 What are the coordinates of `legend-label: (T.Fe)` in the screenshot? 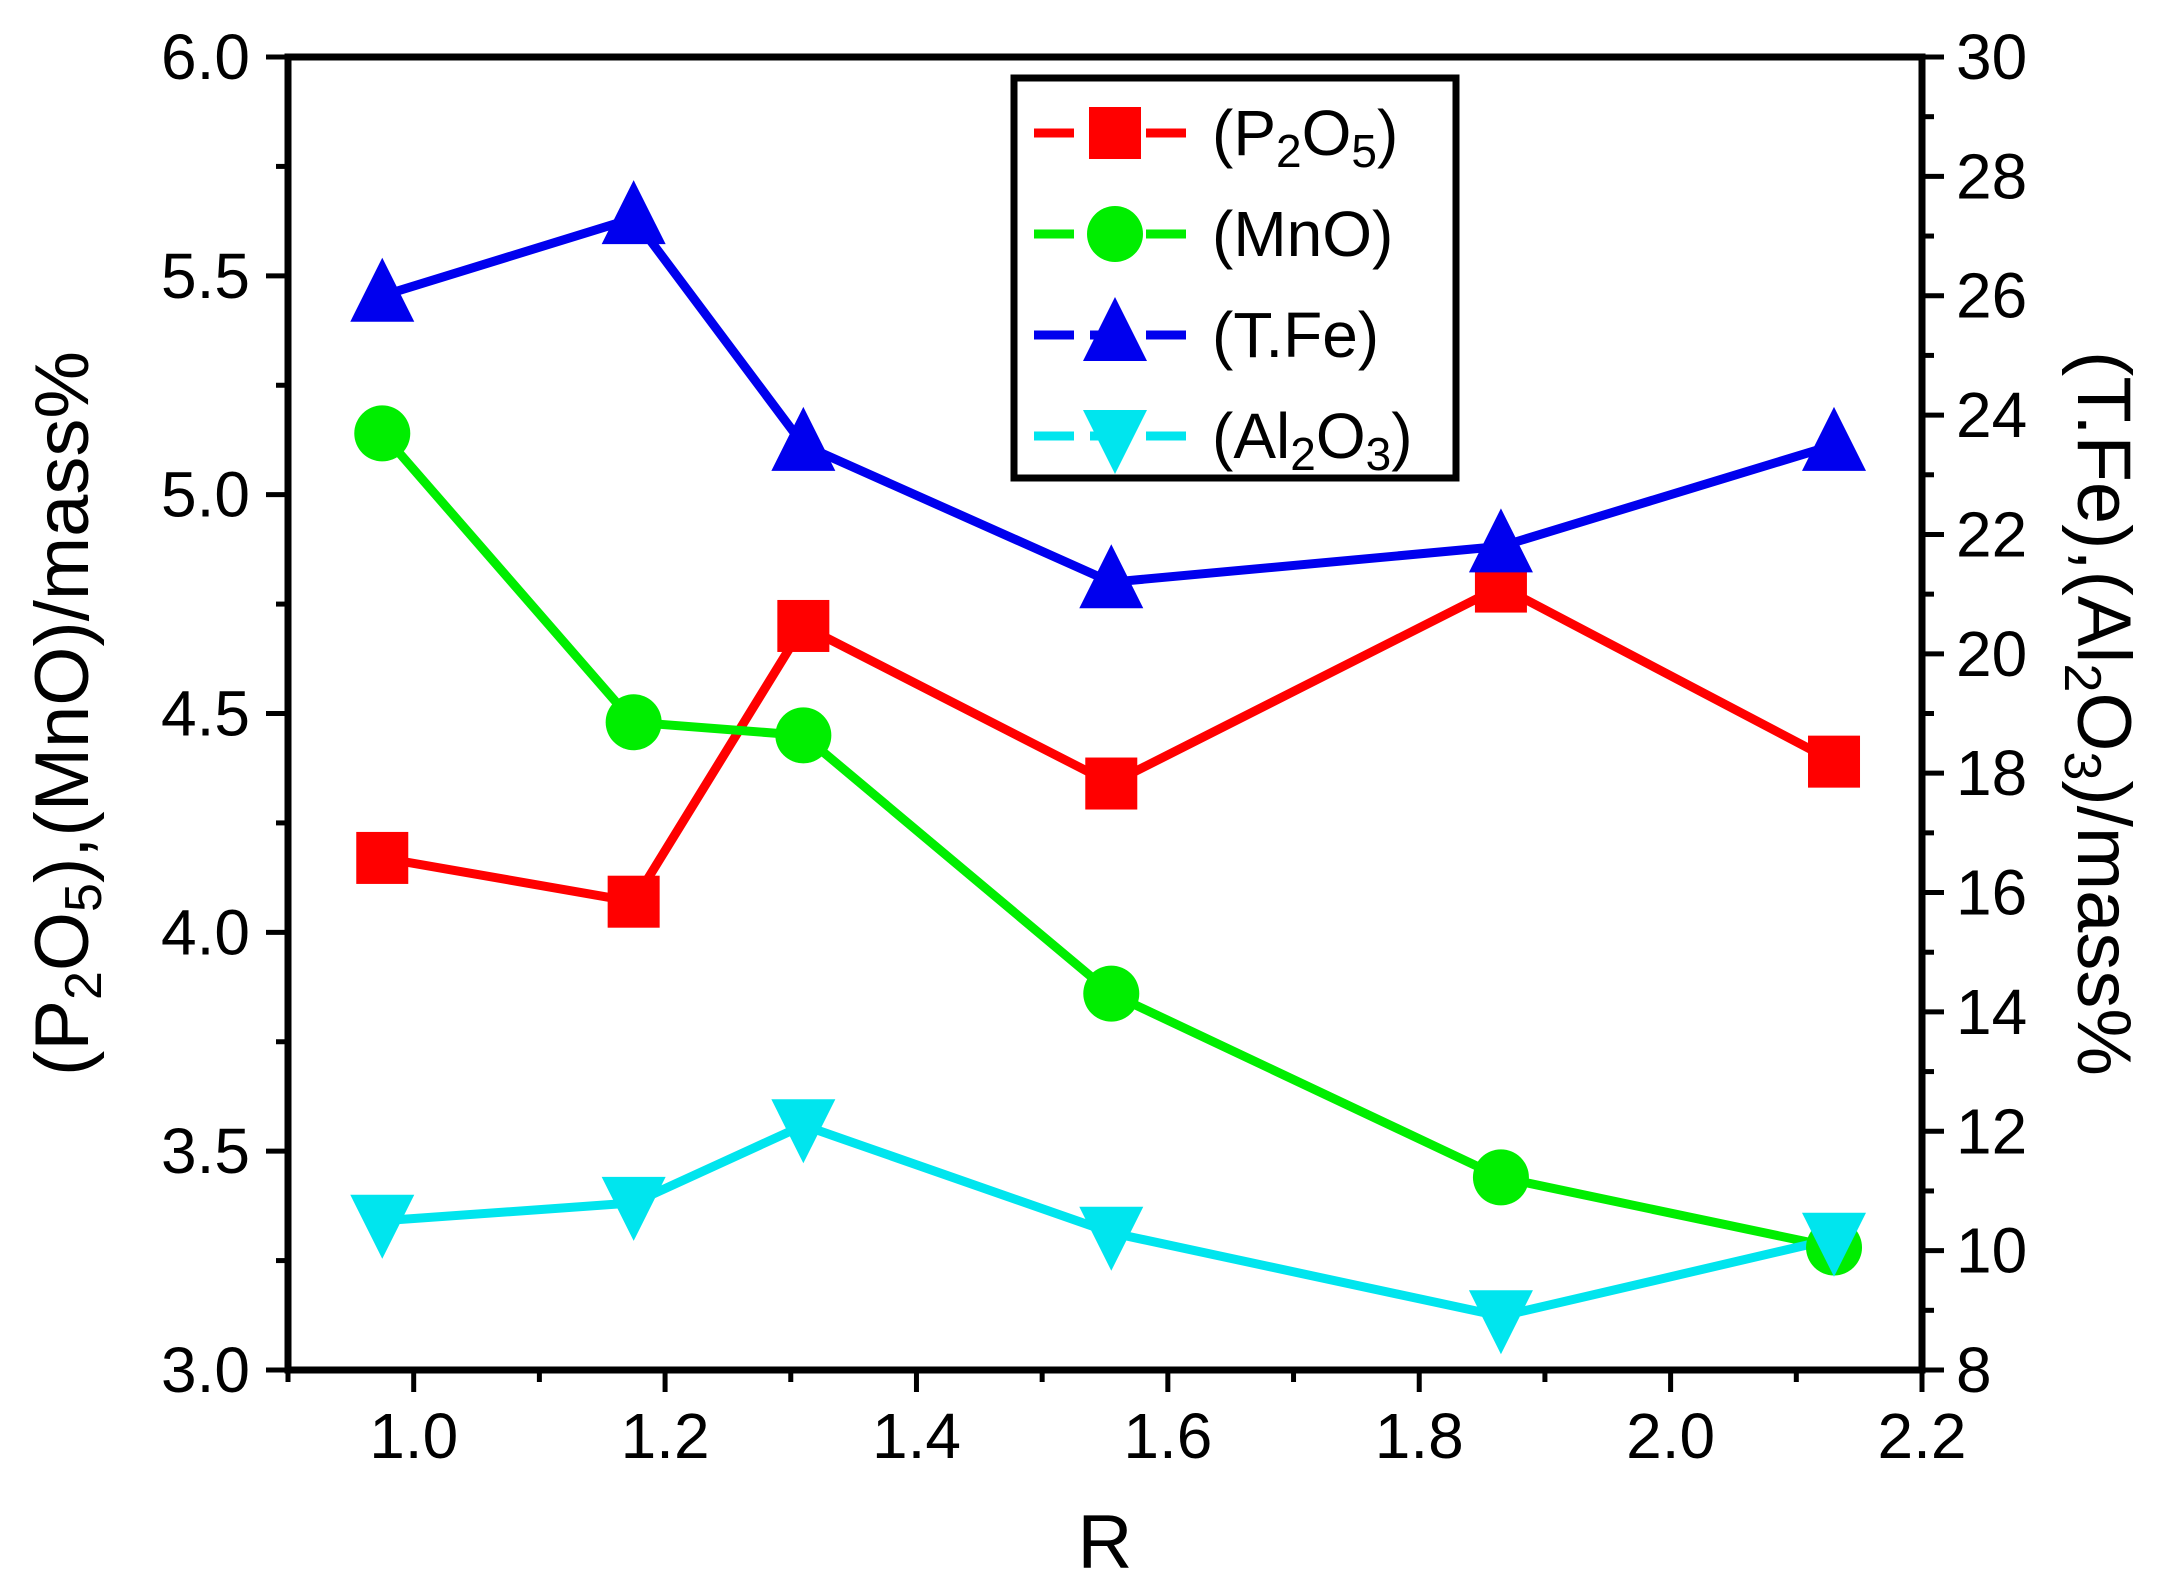 It's located at (1295, 335).